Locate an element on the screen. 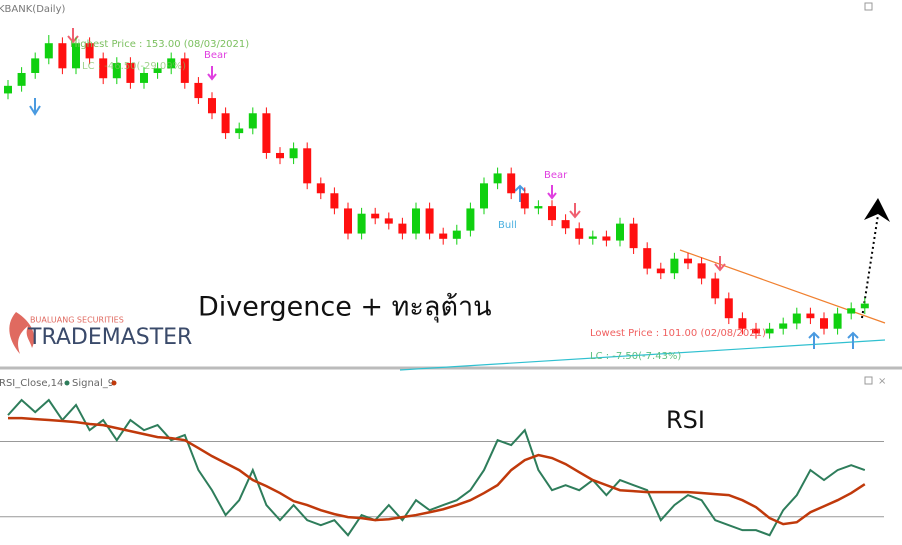 This screenshot has height=545, width=902. logo-text: TRADEMASTER is located at coordinates (109, 337).